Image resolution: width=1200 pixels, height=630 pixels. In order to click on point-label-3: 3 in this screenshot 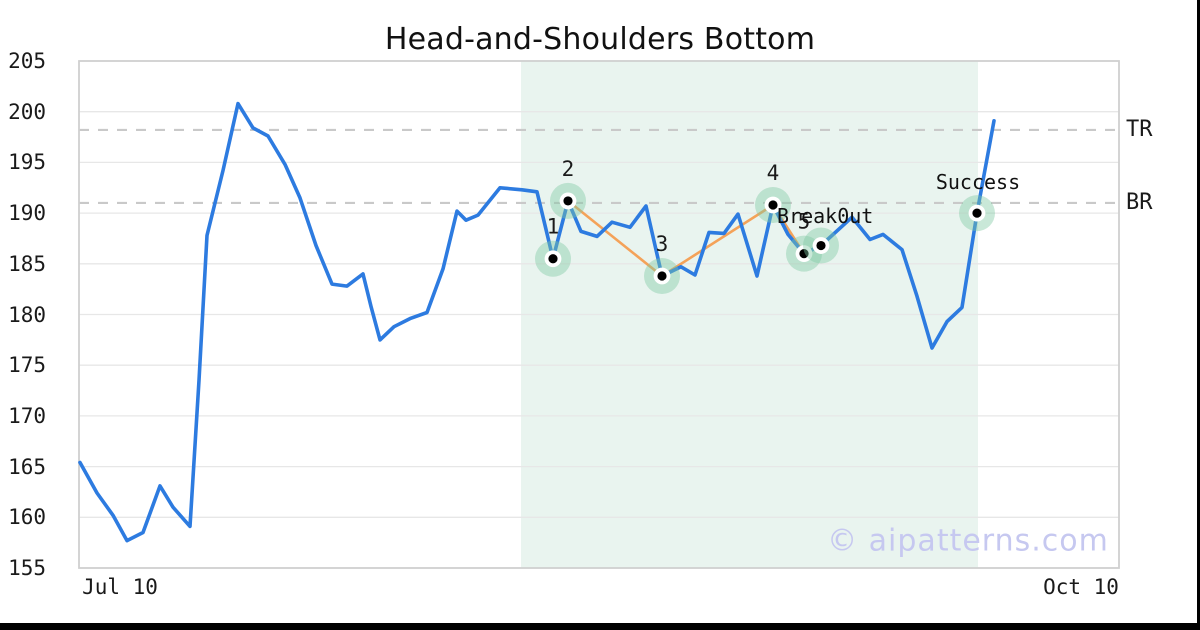, I will do `click(662, 244)`.